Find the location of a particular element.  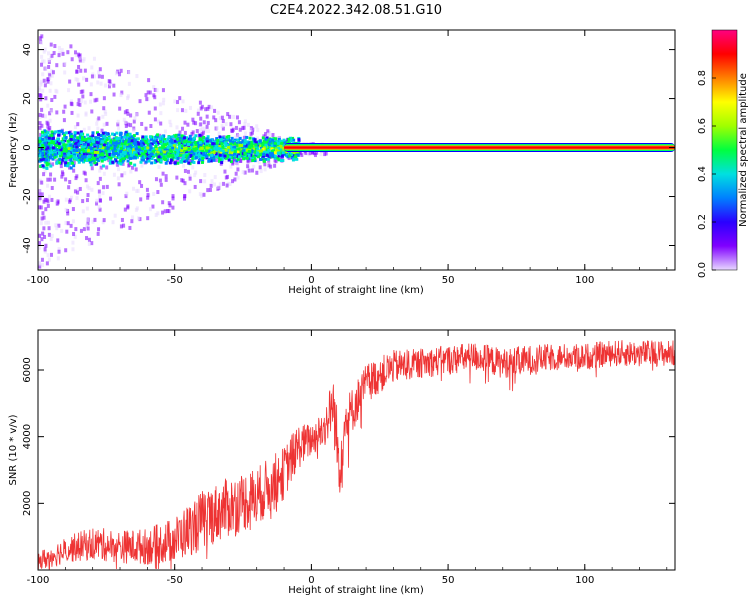

carrier-core is located at coordinates (479, 147).